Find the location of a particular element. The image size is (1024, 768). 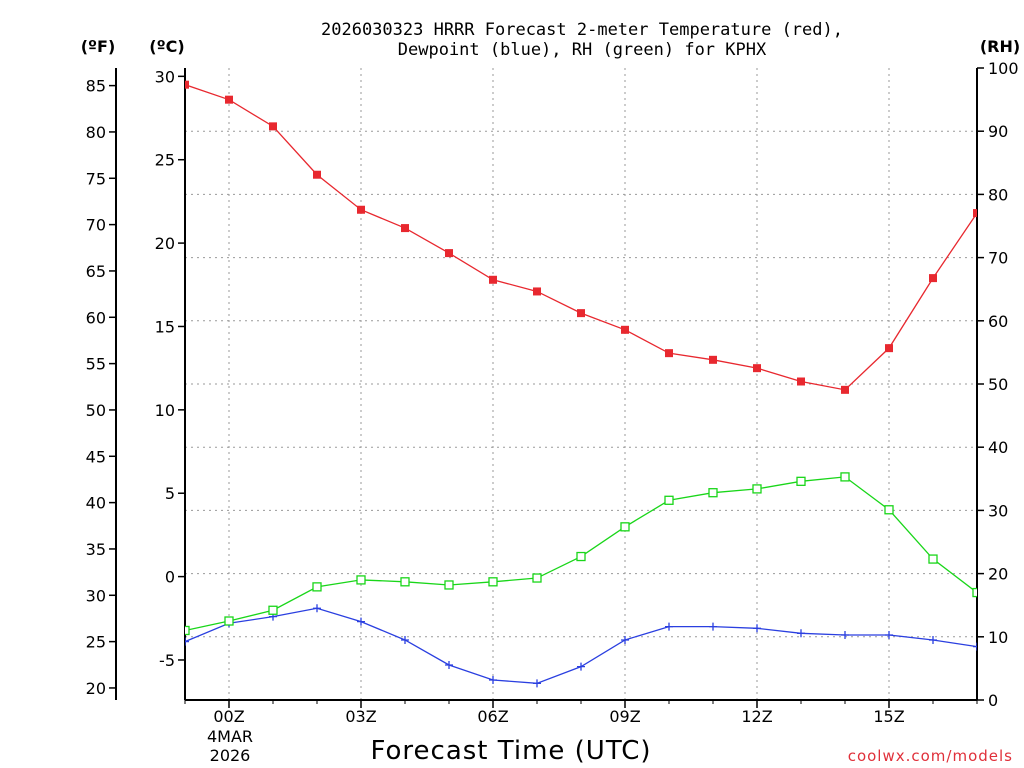

fahrenheit-unit-label: (ºF) is located at coordinates (98, 46).